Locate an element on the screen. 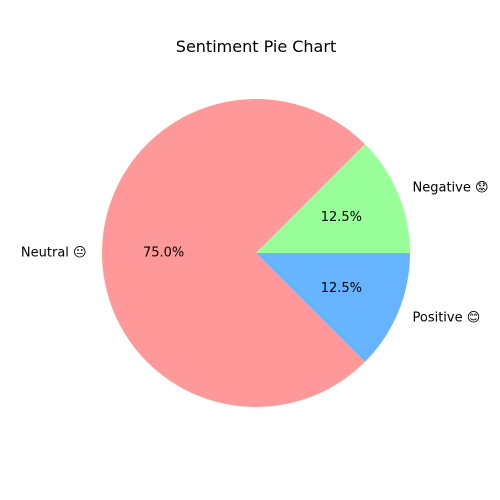 This screenshot has width=500, height=500. pie-category-label: Negative 😟 is located at coordinates (451, 188).